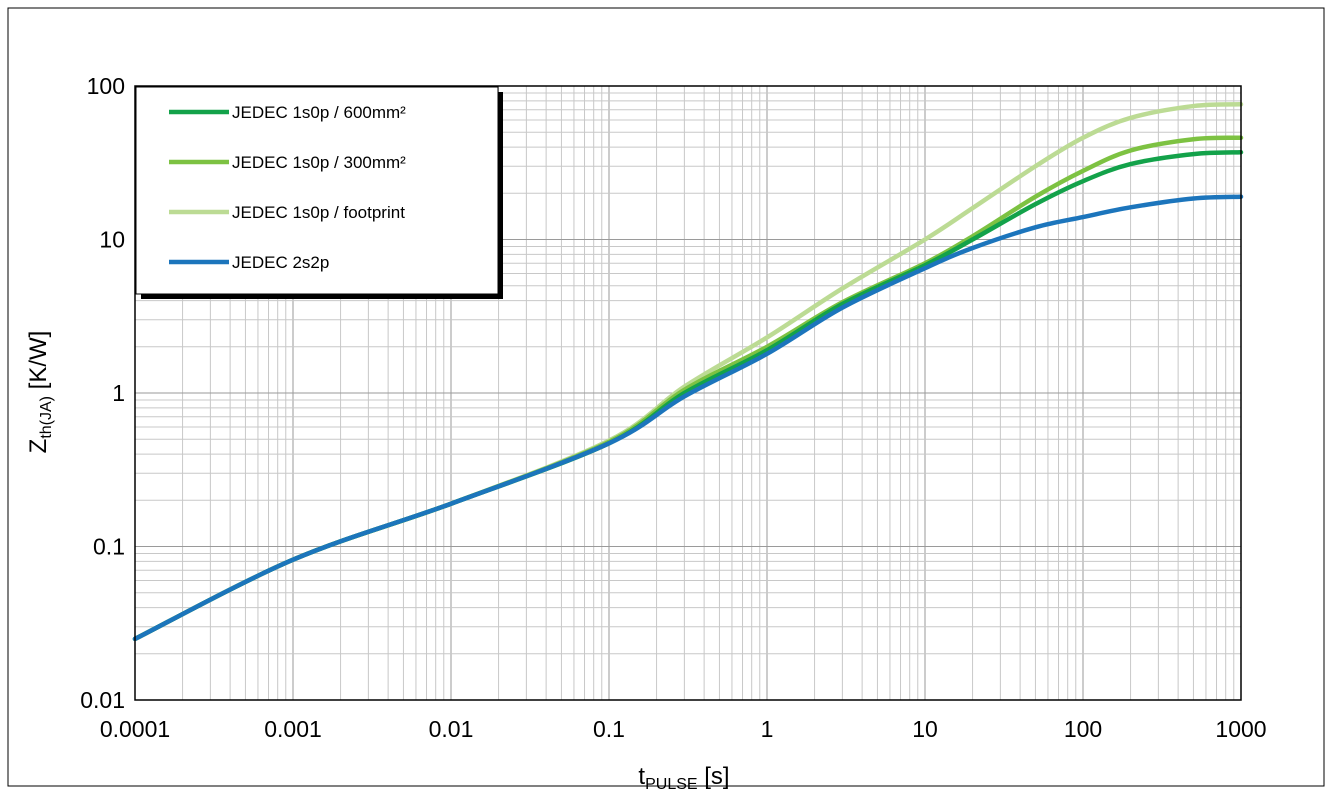 This screenshot has width=1332, height=799. I want to click on x-tick-label: 1000, so click(1240, 729).